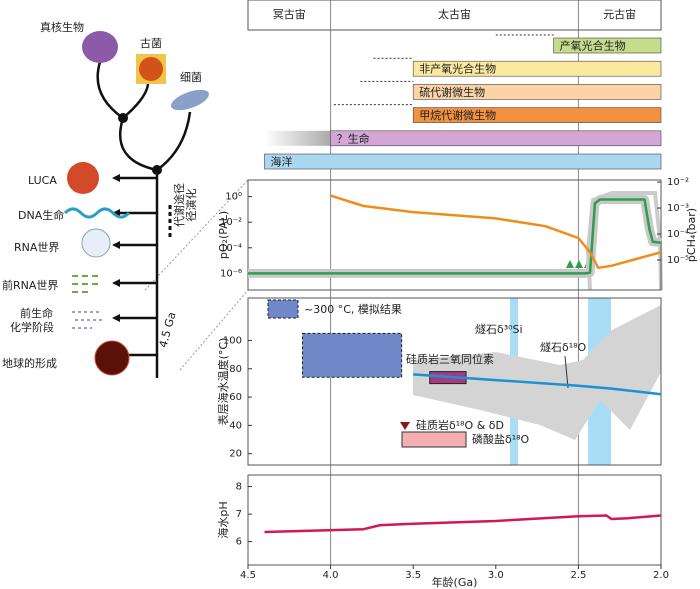 The width and height of the screenshot is (700, 589). What do you see at coordinates (282, 162) in the screenshot?
I see `timeline-label: 海洋` at bounding box center [282, 162].